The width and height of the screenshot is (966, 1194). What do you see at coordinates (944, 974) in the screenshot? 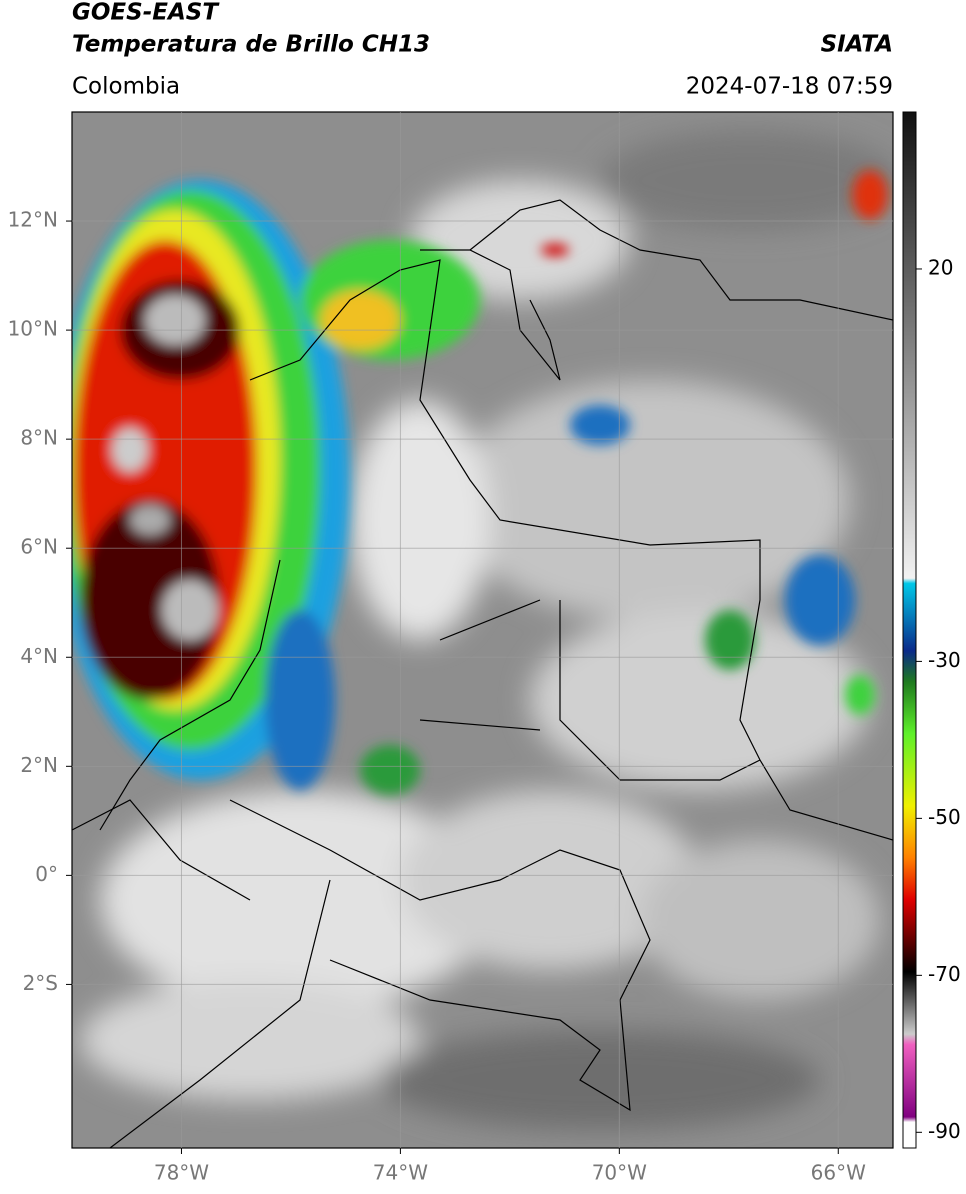
I see `colorbar-tick-label: -70` at bounding box center [944, 974].